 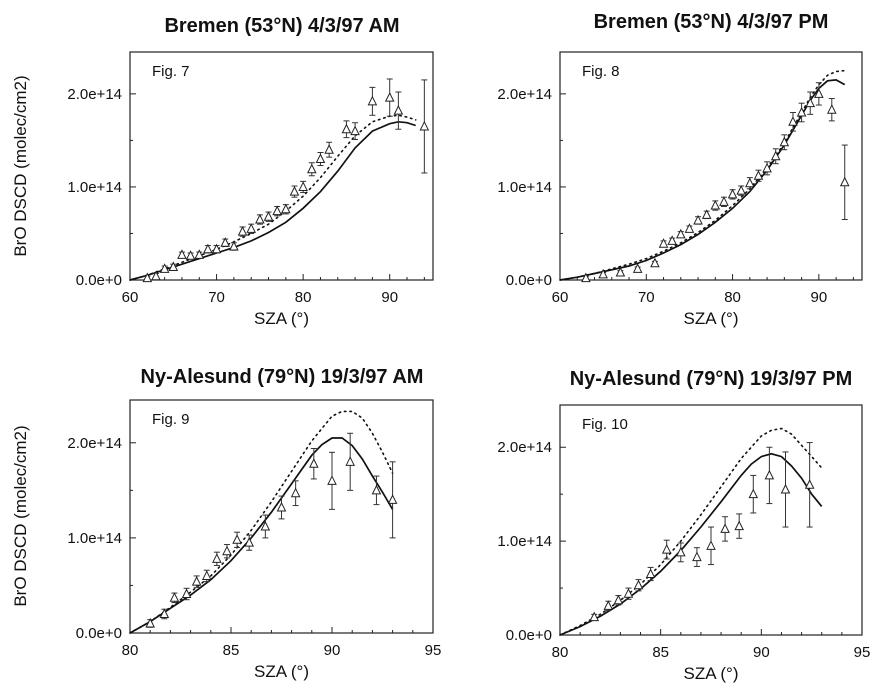 I want to click on chart-title: Ny-Alesund (79°N) 19/3/97 AM, so click(x=282, y=377).